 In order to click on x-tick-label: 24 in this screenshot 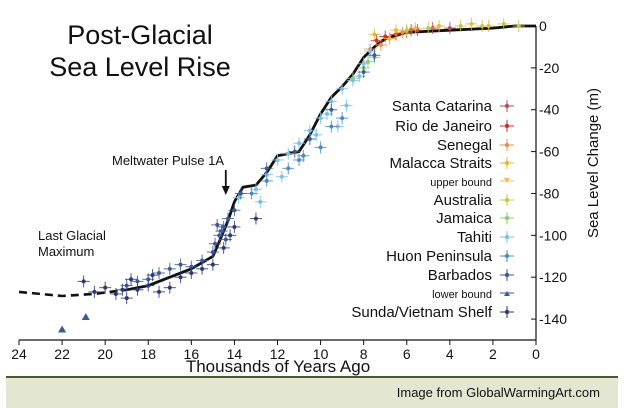, I will do `click(19, 354)`.